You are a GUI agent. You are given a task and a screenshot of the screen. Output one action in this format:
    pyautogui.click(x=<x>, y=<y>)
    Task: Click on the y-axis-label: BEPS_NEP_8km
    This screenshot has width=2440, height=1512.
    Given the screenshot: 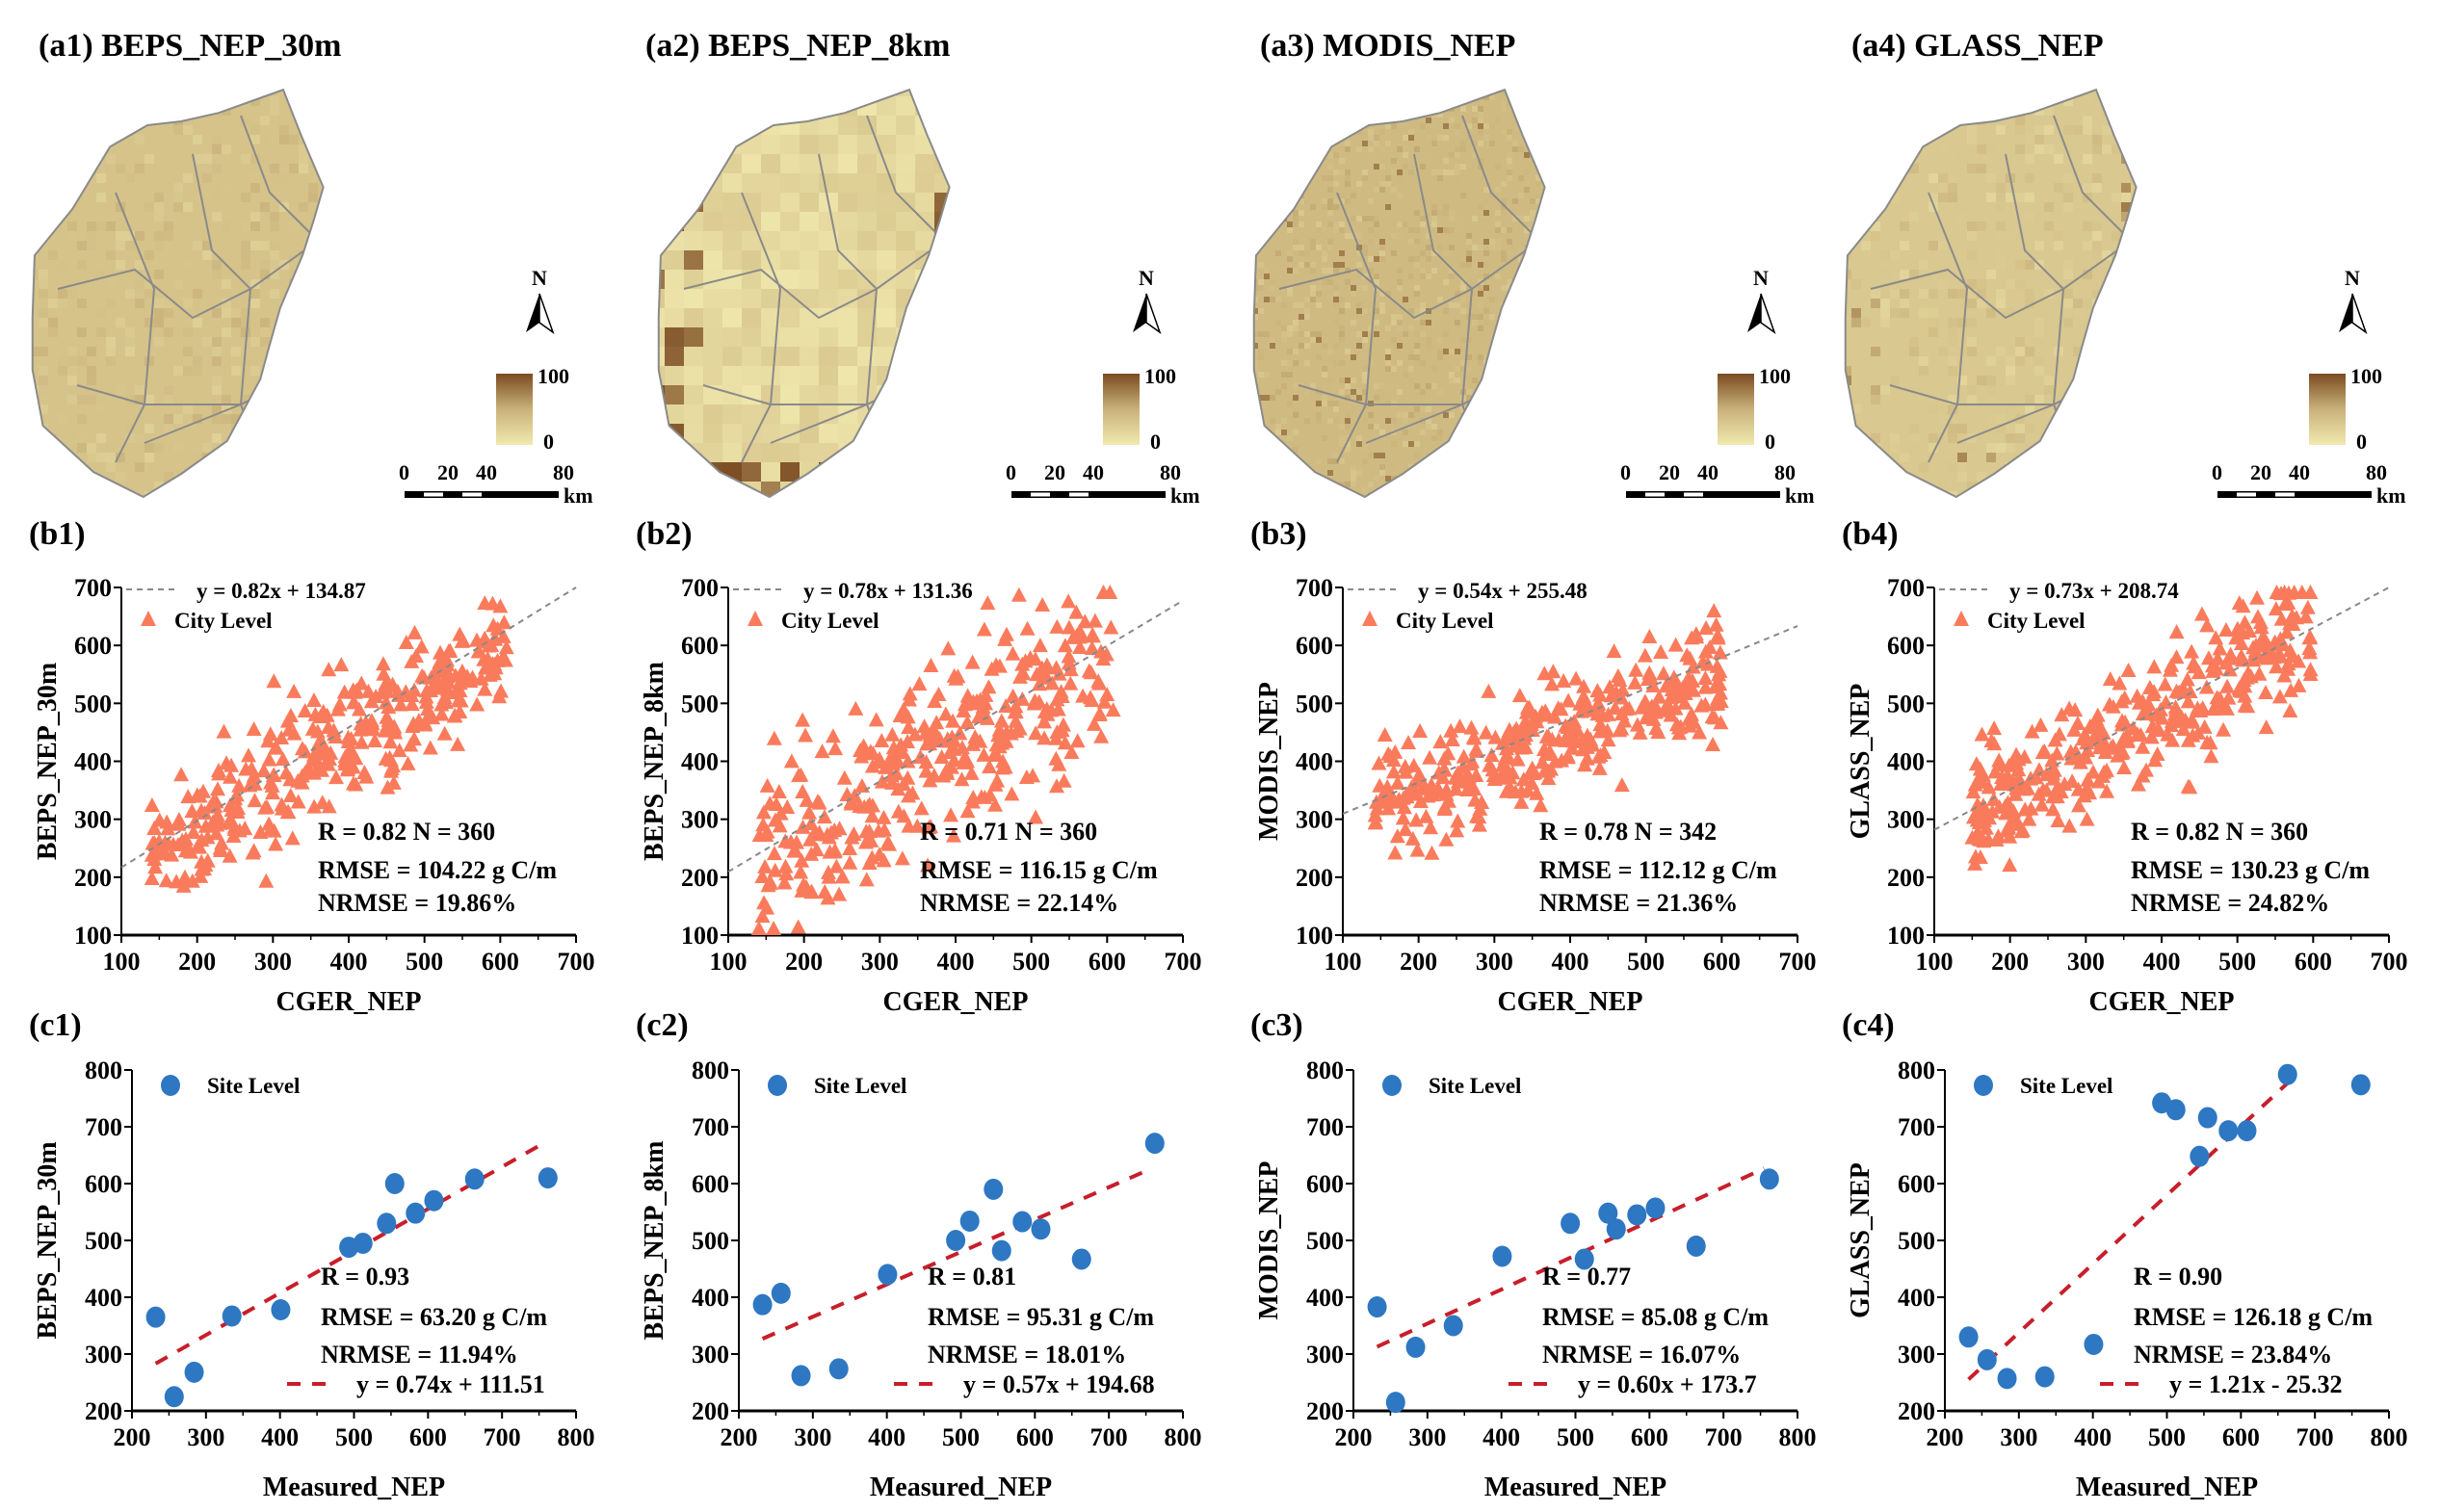 What is the action you would take?
    pyautogui.click(x=654, y=761)
    